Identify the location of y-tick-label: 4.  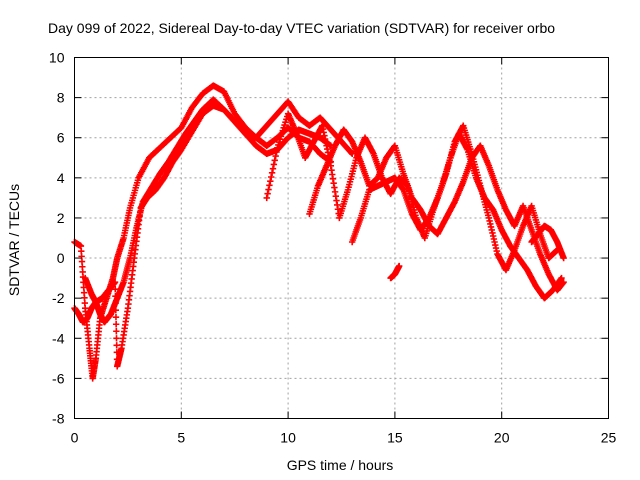
(61, 178).